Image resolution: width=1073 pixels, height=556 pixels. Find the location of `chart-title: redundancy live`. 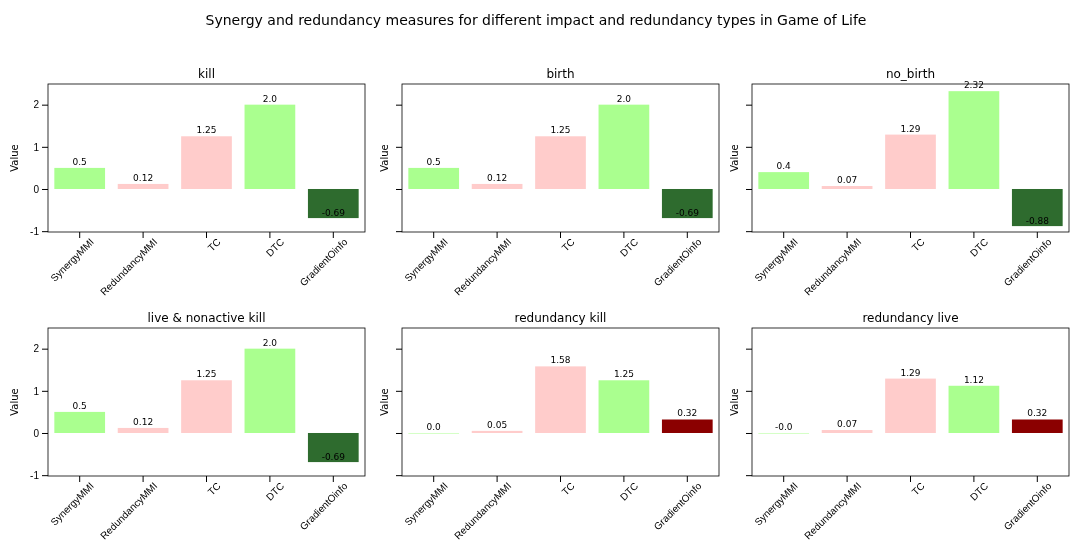

chart-title: redundancy live is located at coordinates (910, 318).